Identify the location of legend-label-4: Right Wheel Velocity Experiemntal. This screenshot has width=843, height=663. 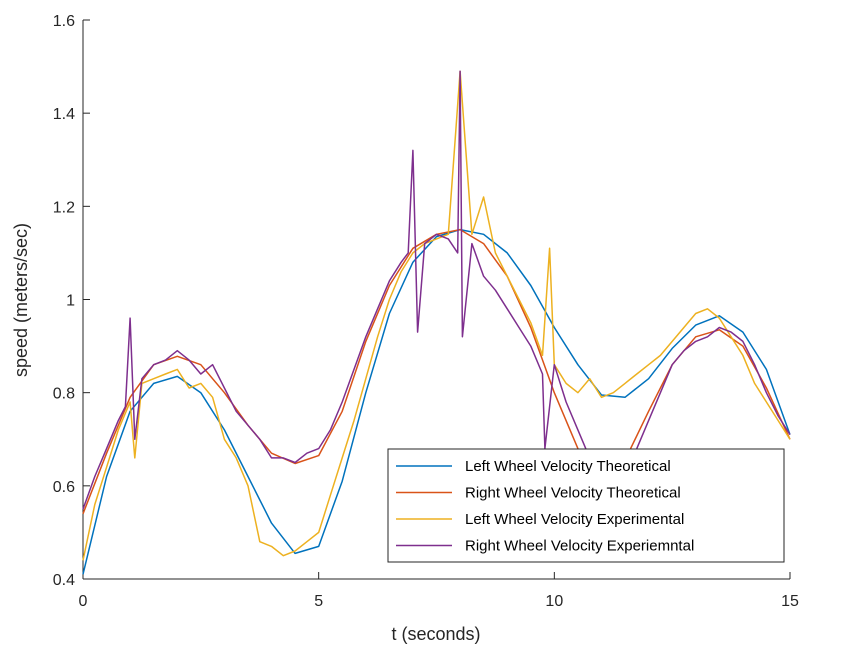
(579, 546).